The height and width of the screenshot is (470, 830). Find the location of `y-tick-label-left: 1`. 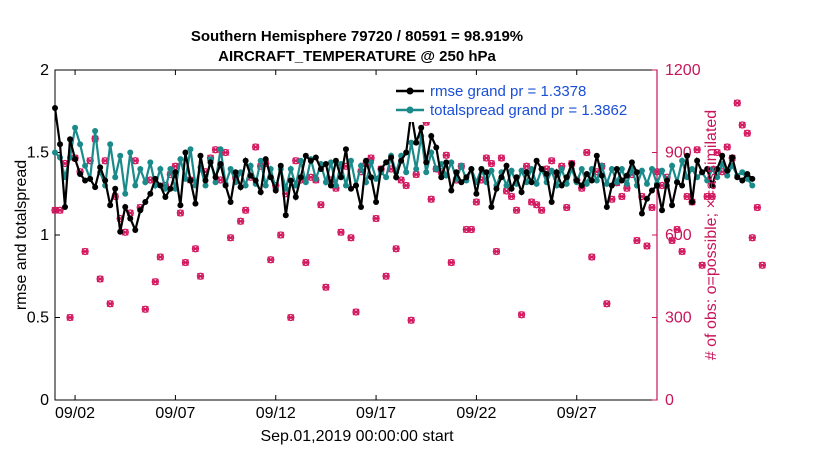

y-tick-label-left: 1 is located at coordinates (44, 235).